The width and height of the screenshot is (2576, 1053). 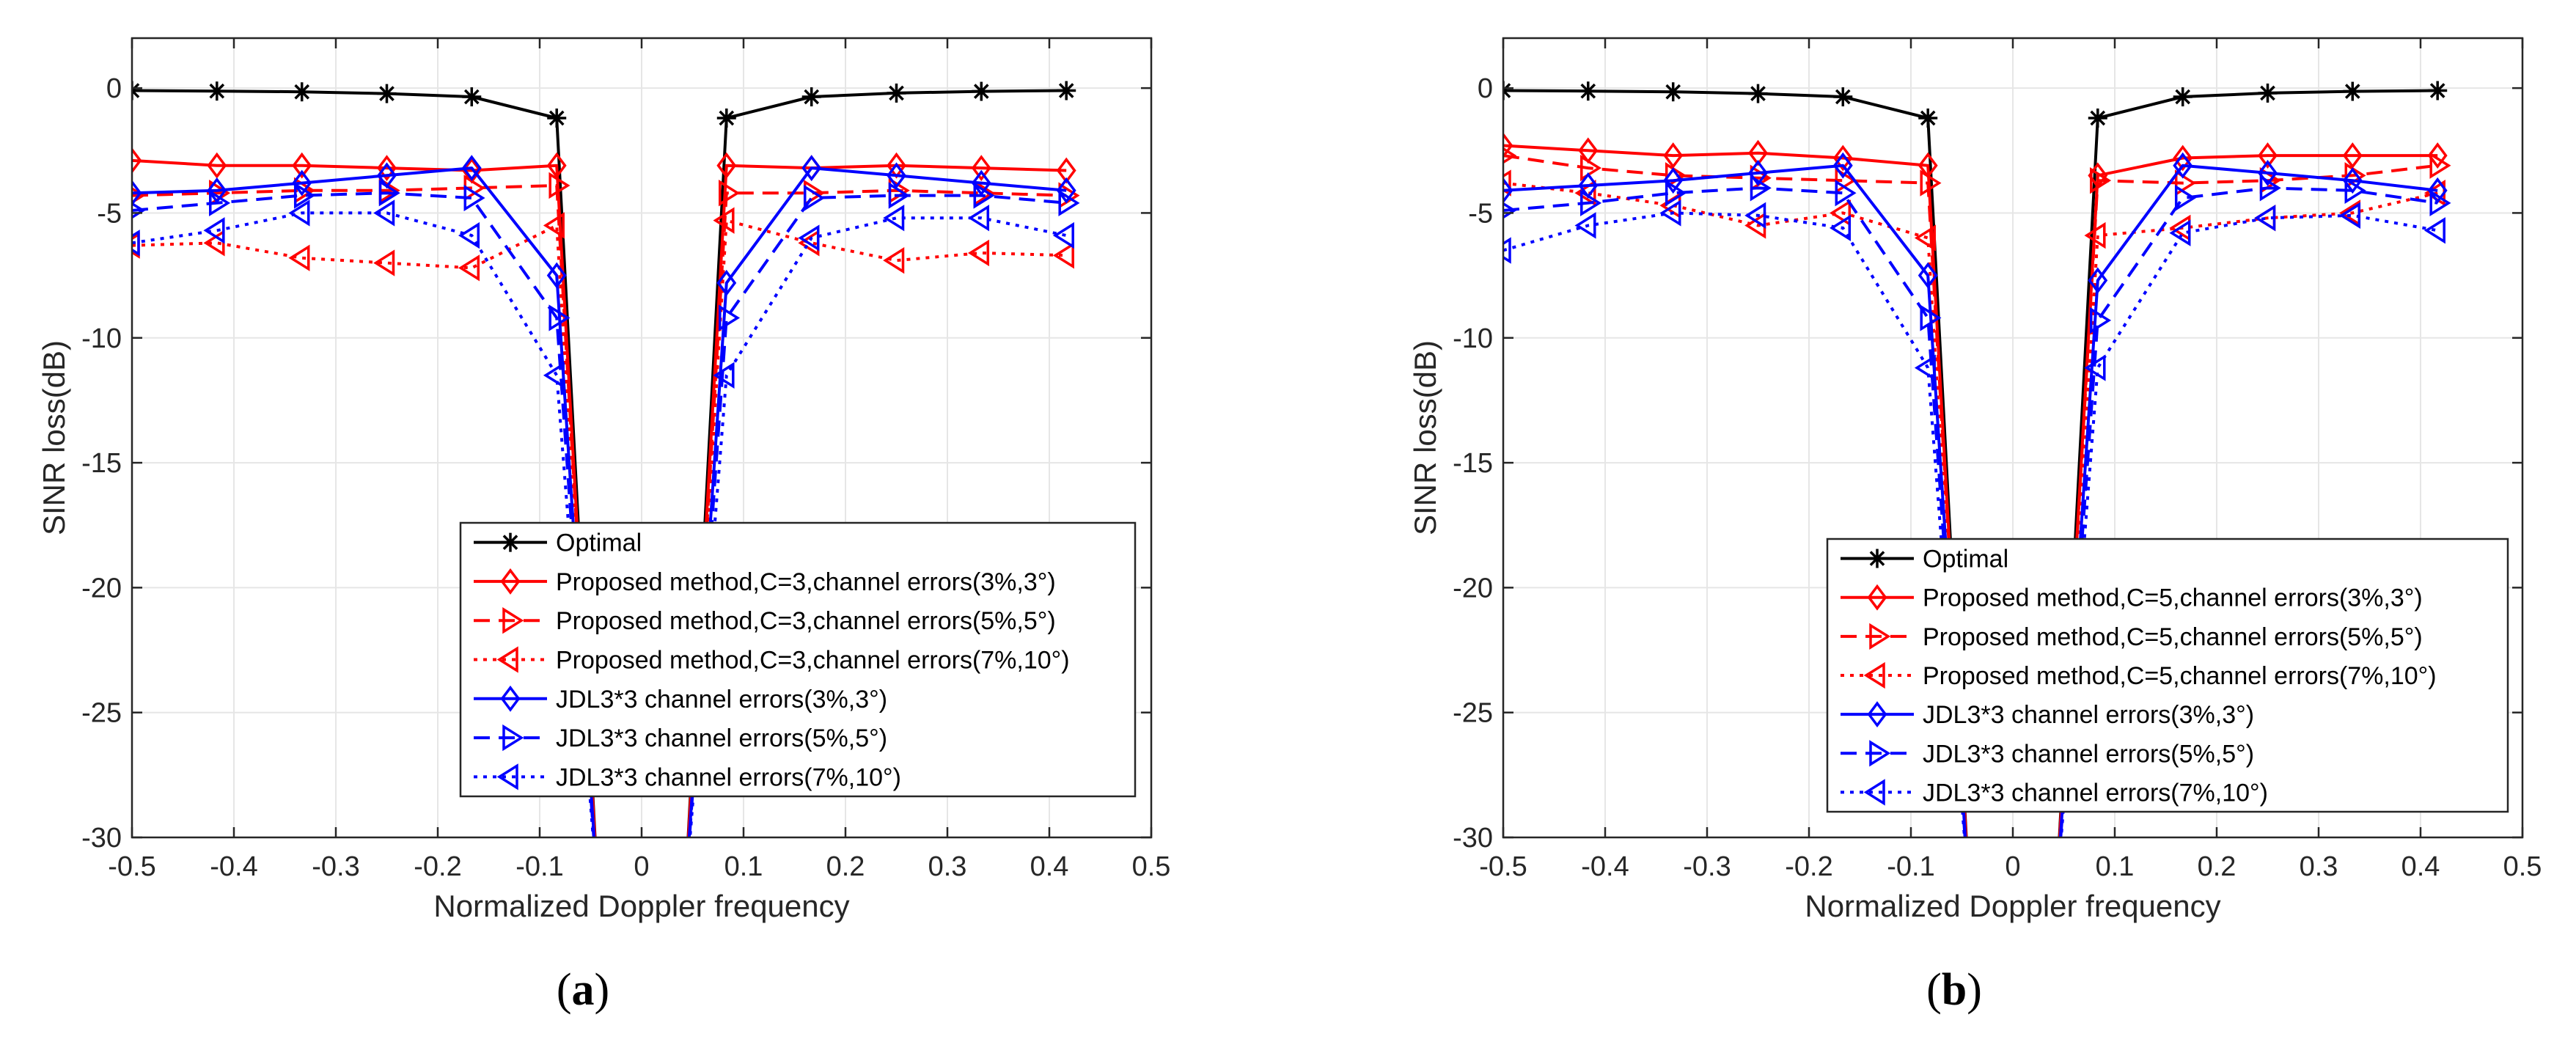 I want to click on y-tick-label: 0, so click(x=1486, y=88).